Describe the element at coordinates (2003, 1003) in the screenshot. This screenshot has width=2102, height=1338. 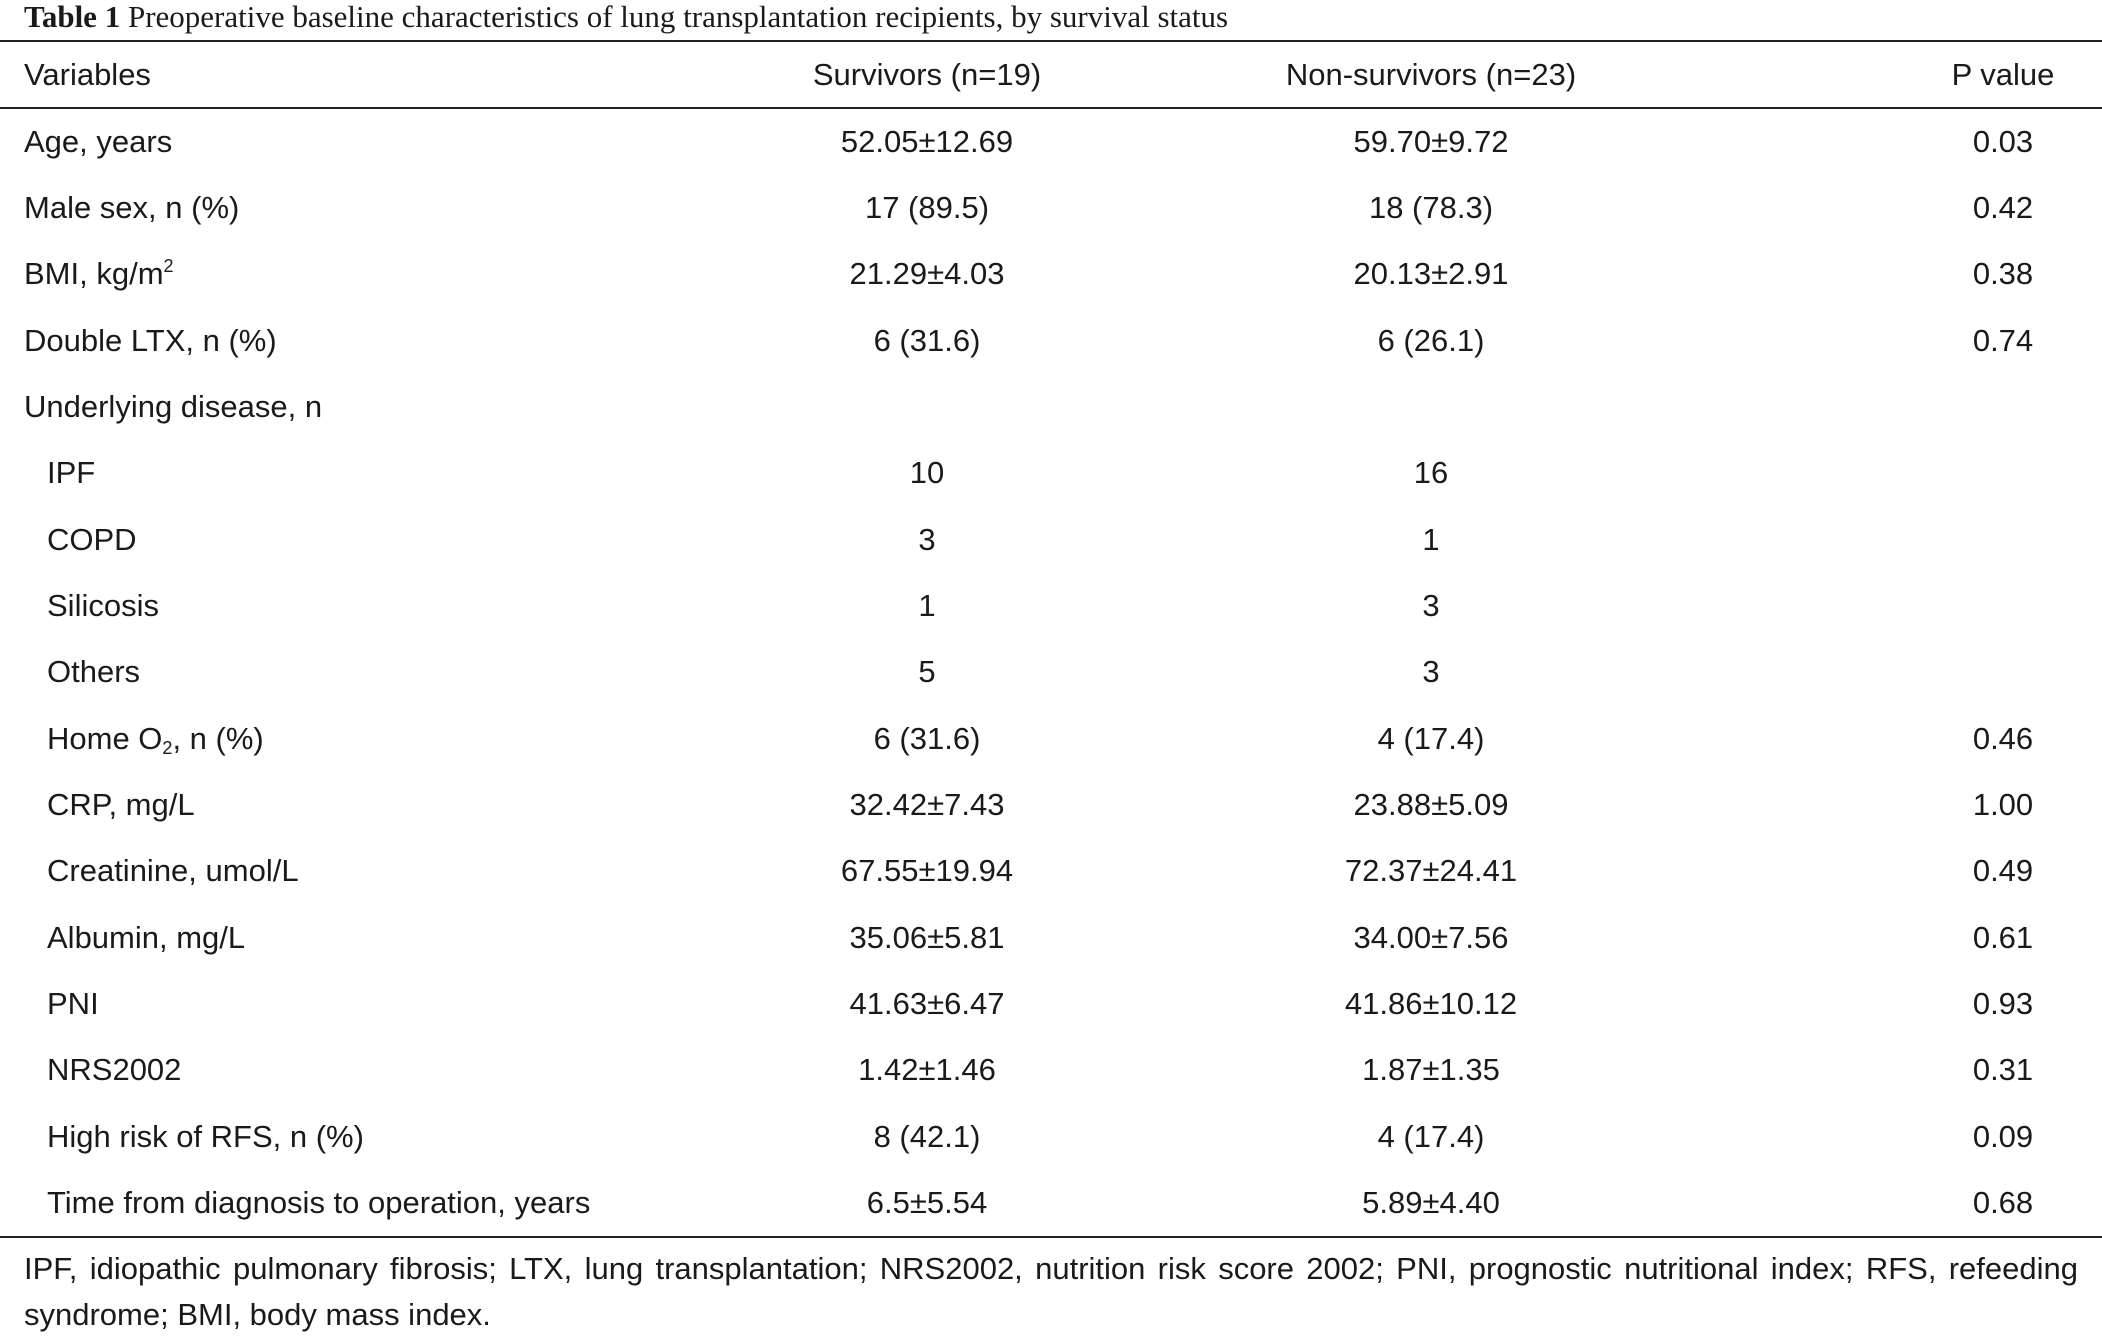
I see `row-p-value: 0.93` at that location.